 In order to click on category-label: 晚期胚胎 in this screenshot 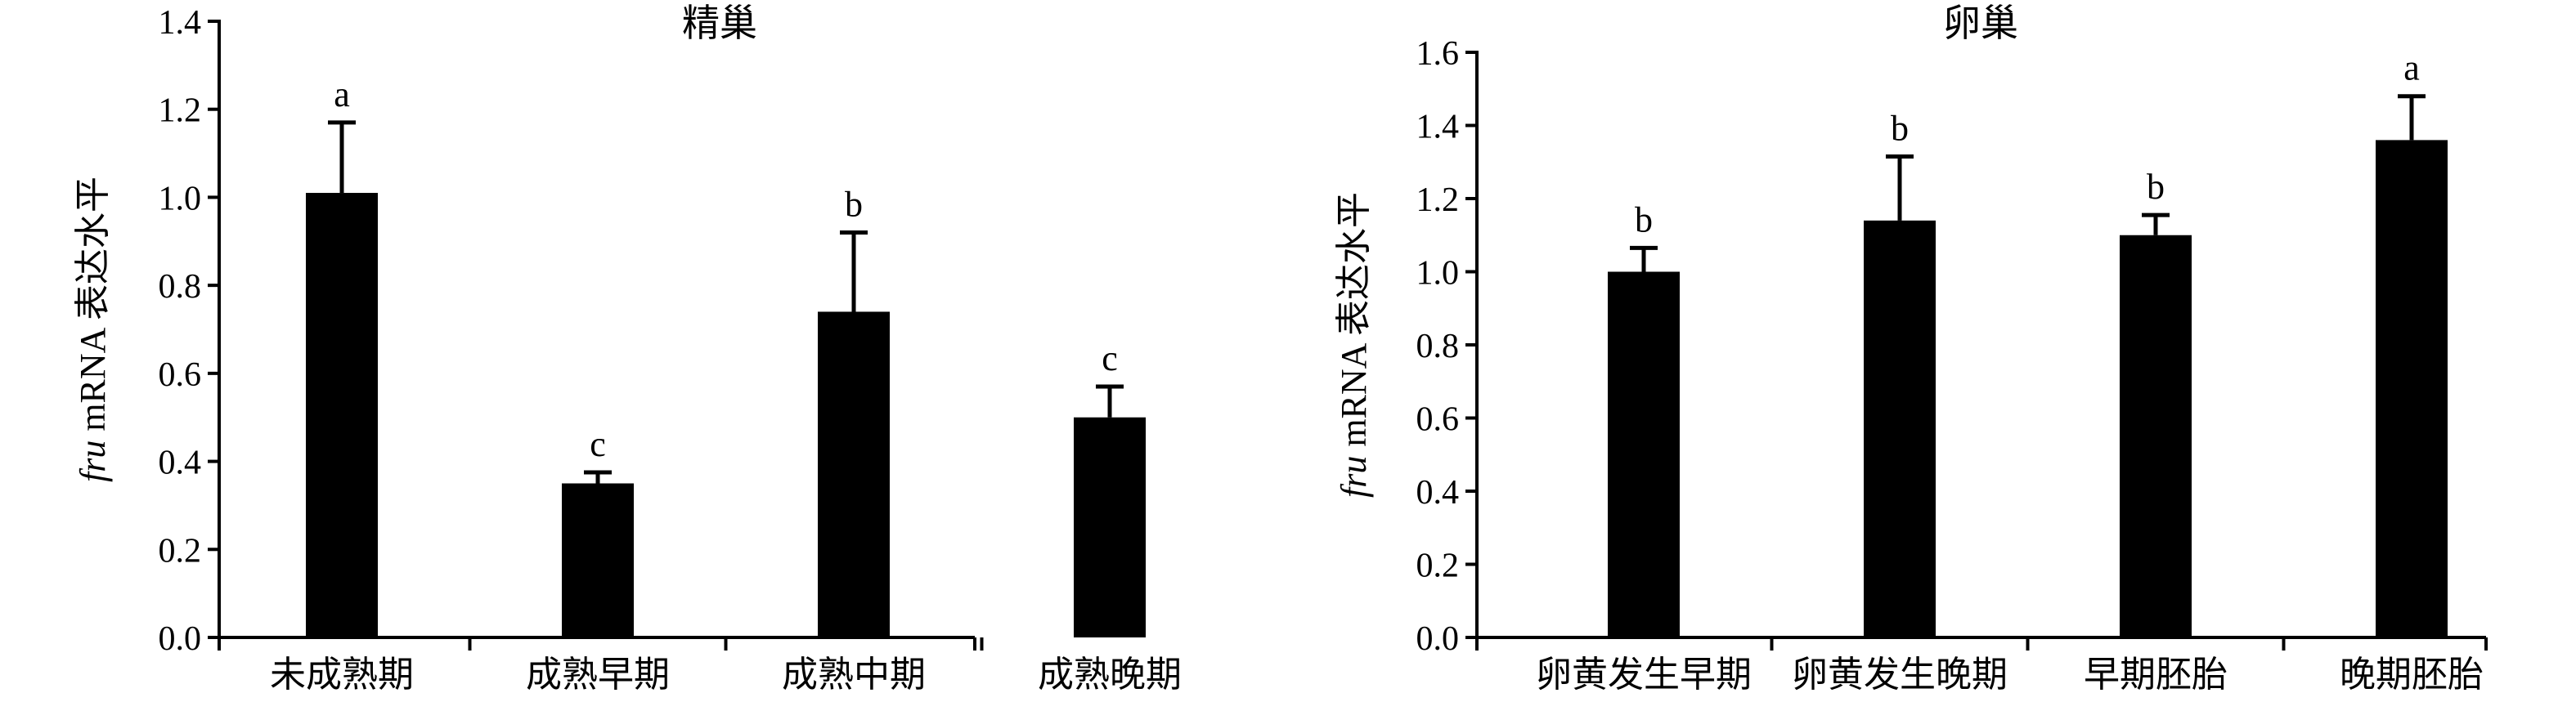, I will do `click(2412, 675)`.